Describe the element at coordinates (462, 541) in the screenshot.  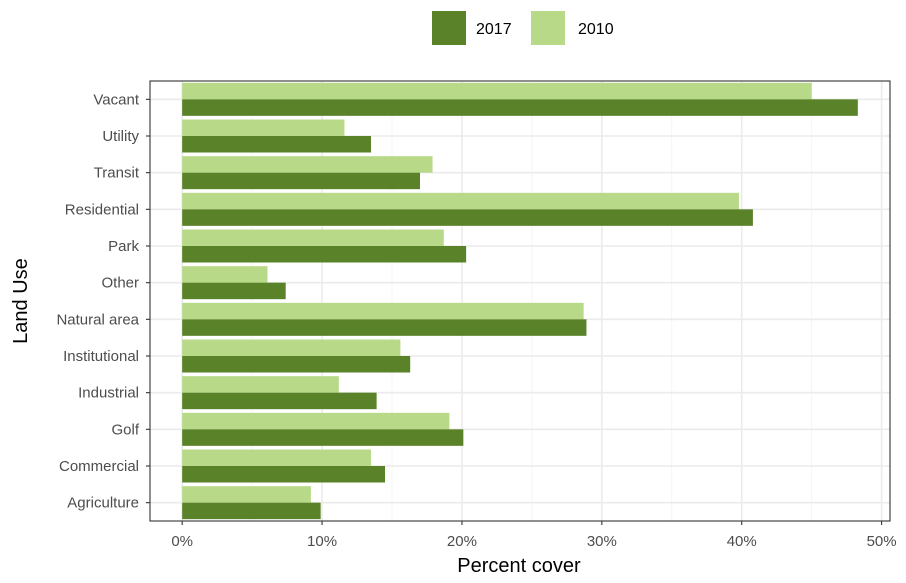
I see `x-tick-label-20: 20%` at that location.